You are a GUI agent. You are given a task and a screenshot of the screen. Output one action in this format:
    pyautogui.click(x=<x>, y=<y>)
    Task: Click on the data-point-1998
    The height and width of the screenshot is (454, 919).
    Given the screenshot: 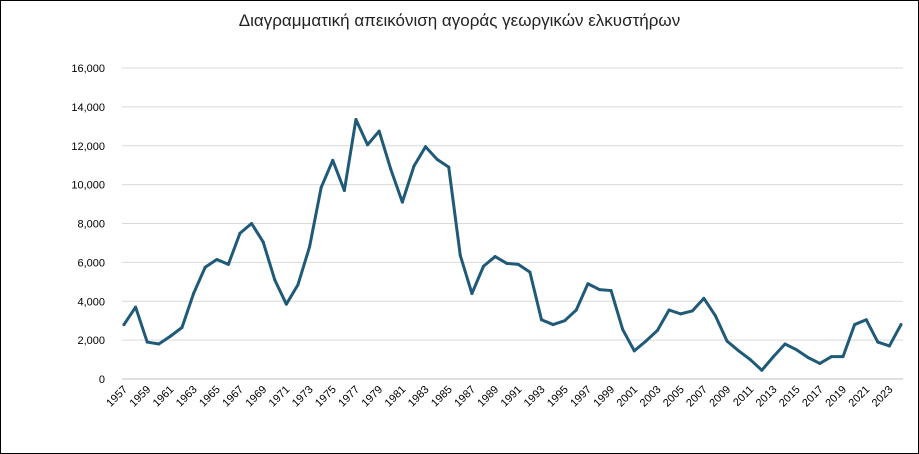 What is the action you would take?
    pyautogui.click(x=599, y=290)
    